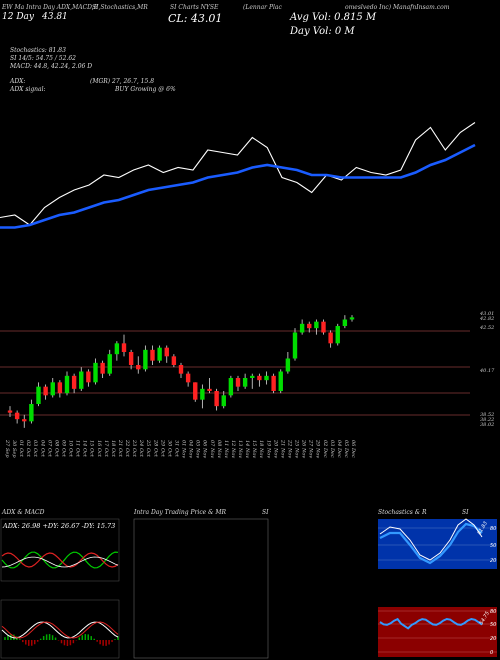 This screenshot has width=500, height=660. What do you see at coordinates (122, 81) in the screenshot?
I see `adx-values: (MGR) 27, 26.7, 15.8` at bounding box center [122, 81].